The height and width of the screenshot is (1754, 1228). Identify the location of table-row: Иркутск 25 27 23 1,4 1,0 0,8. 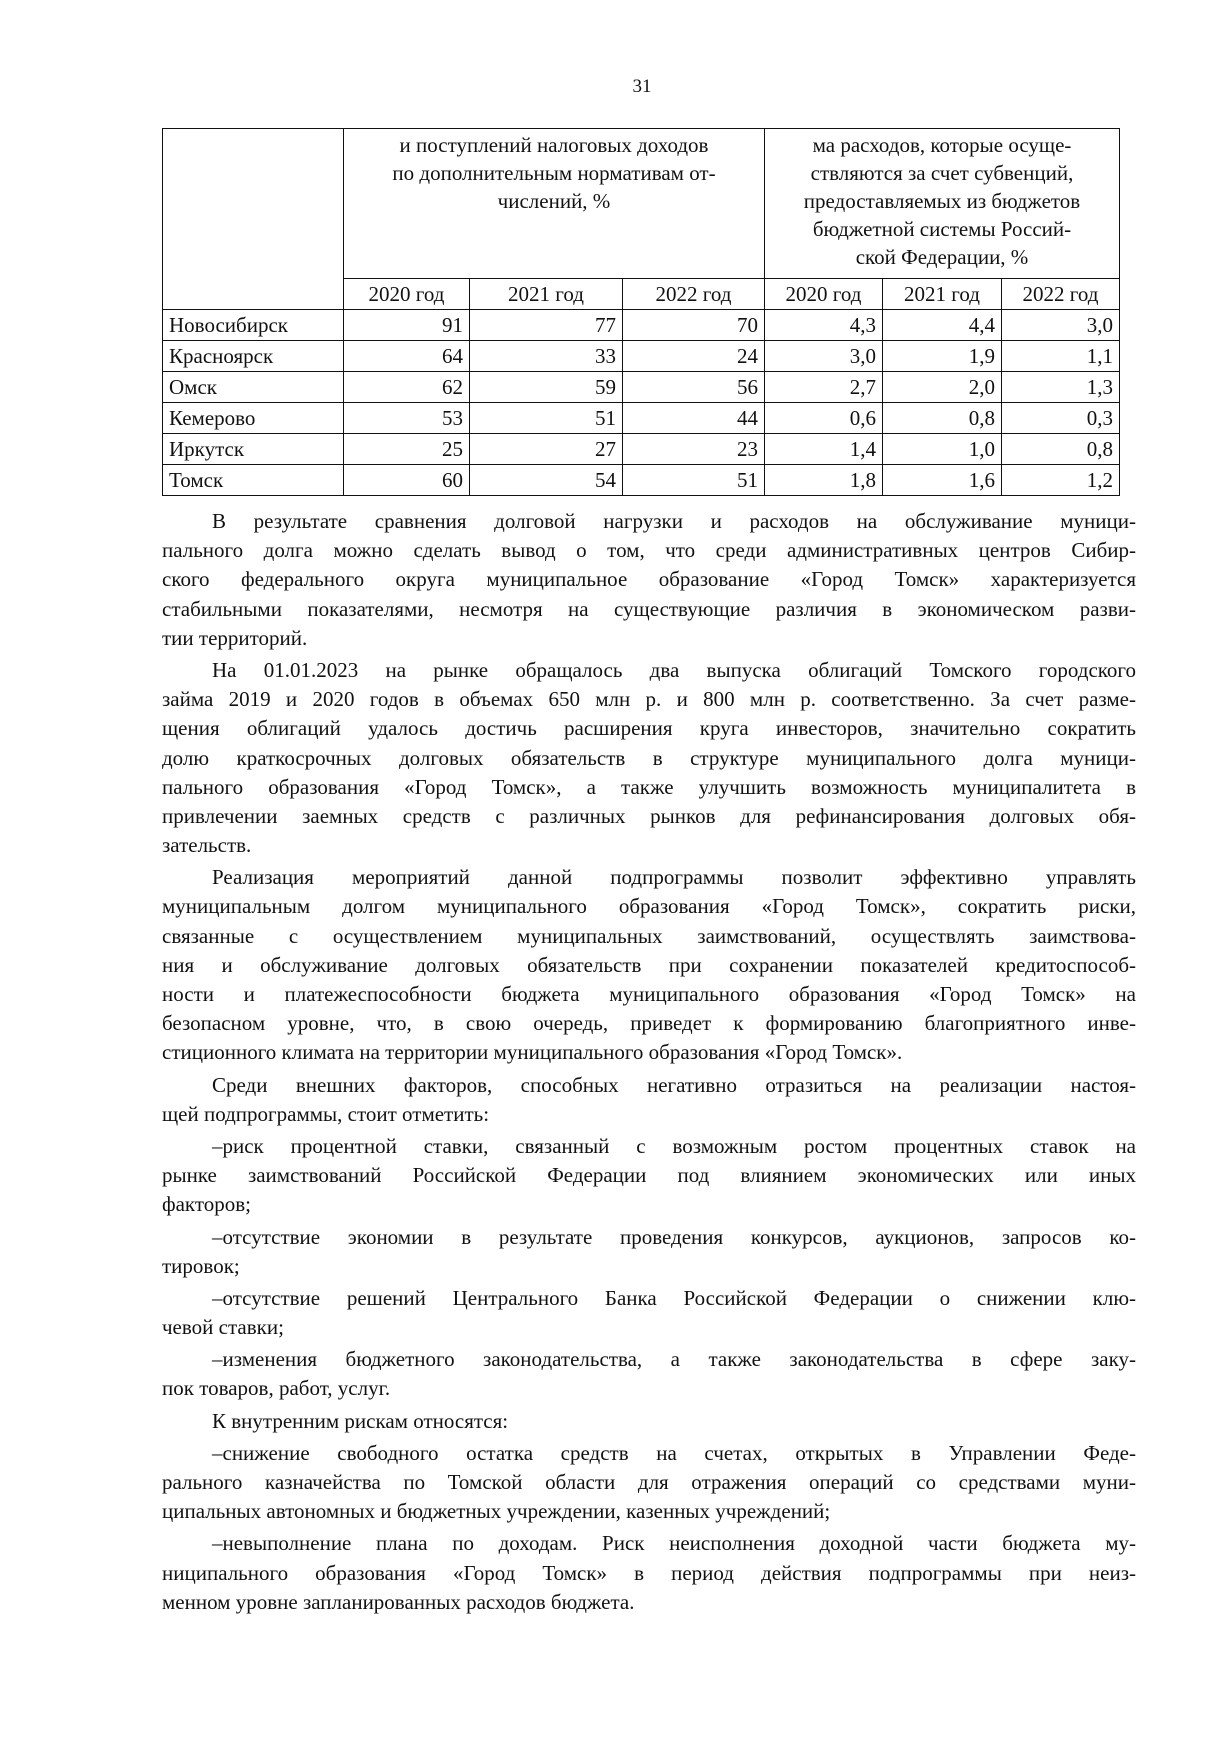
(641, 449).